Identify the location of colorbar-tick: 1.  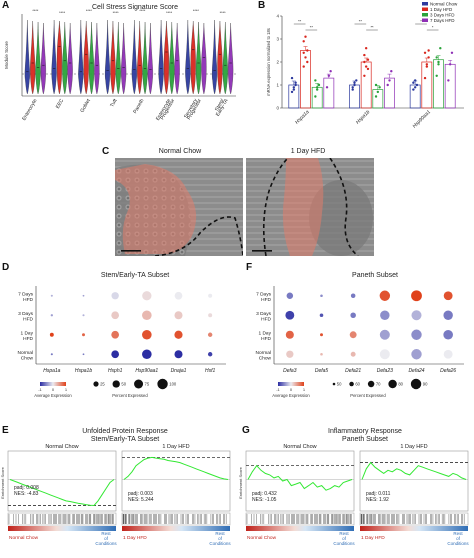
(304, 389).